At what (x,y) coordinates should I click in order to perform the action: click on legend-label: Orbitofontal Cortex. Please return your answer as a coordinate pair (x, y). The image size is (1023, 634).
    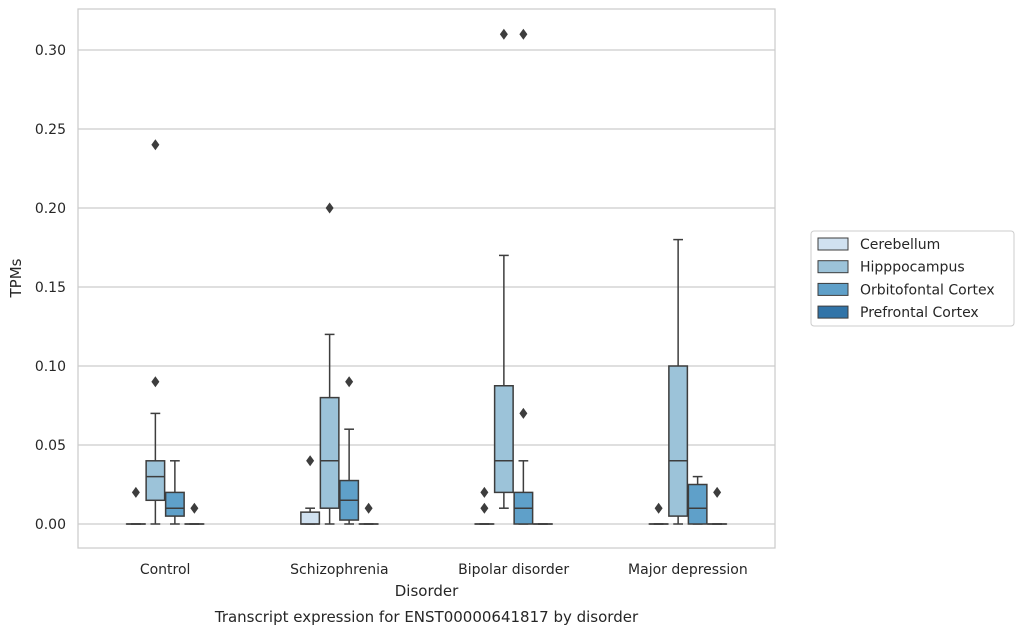
    Looking at the image, I should click on (927, 290).